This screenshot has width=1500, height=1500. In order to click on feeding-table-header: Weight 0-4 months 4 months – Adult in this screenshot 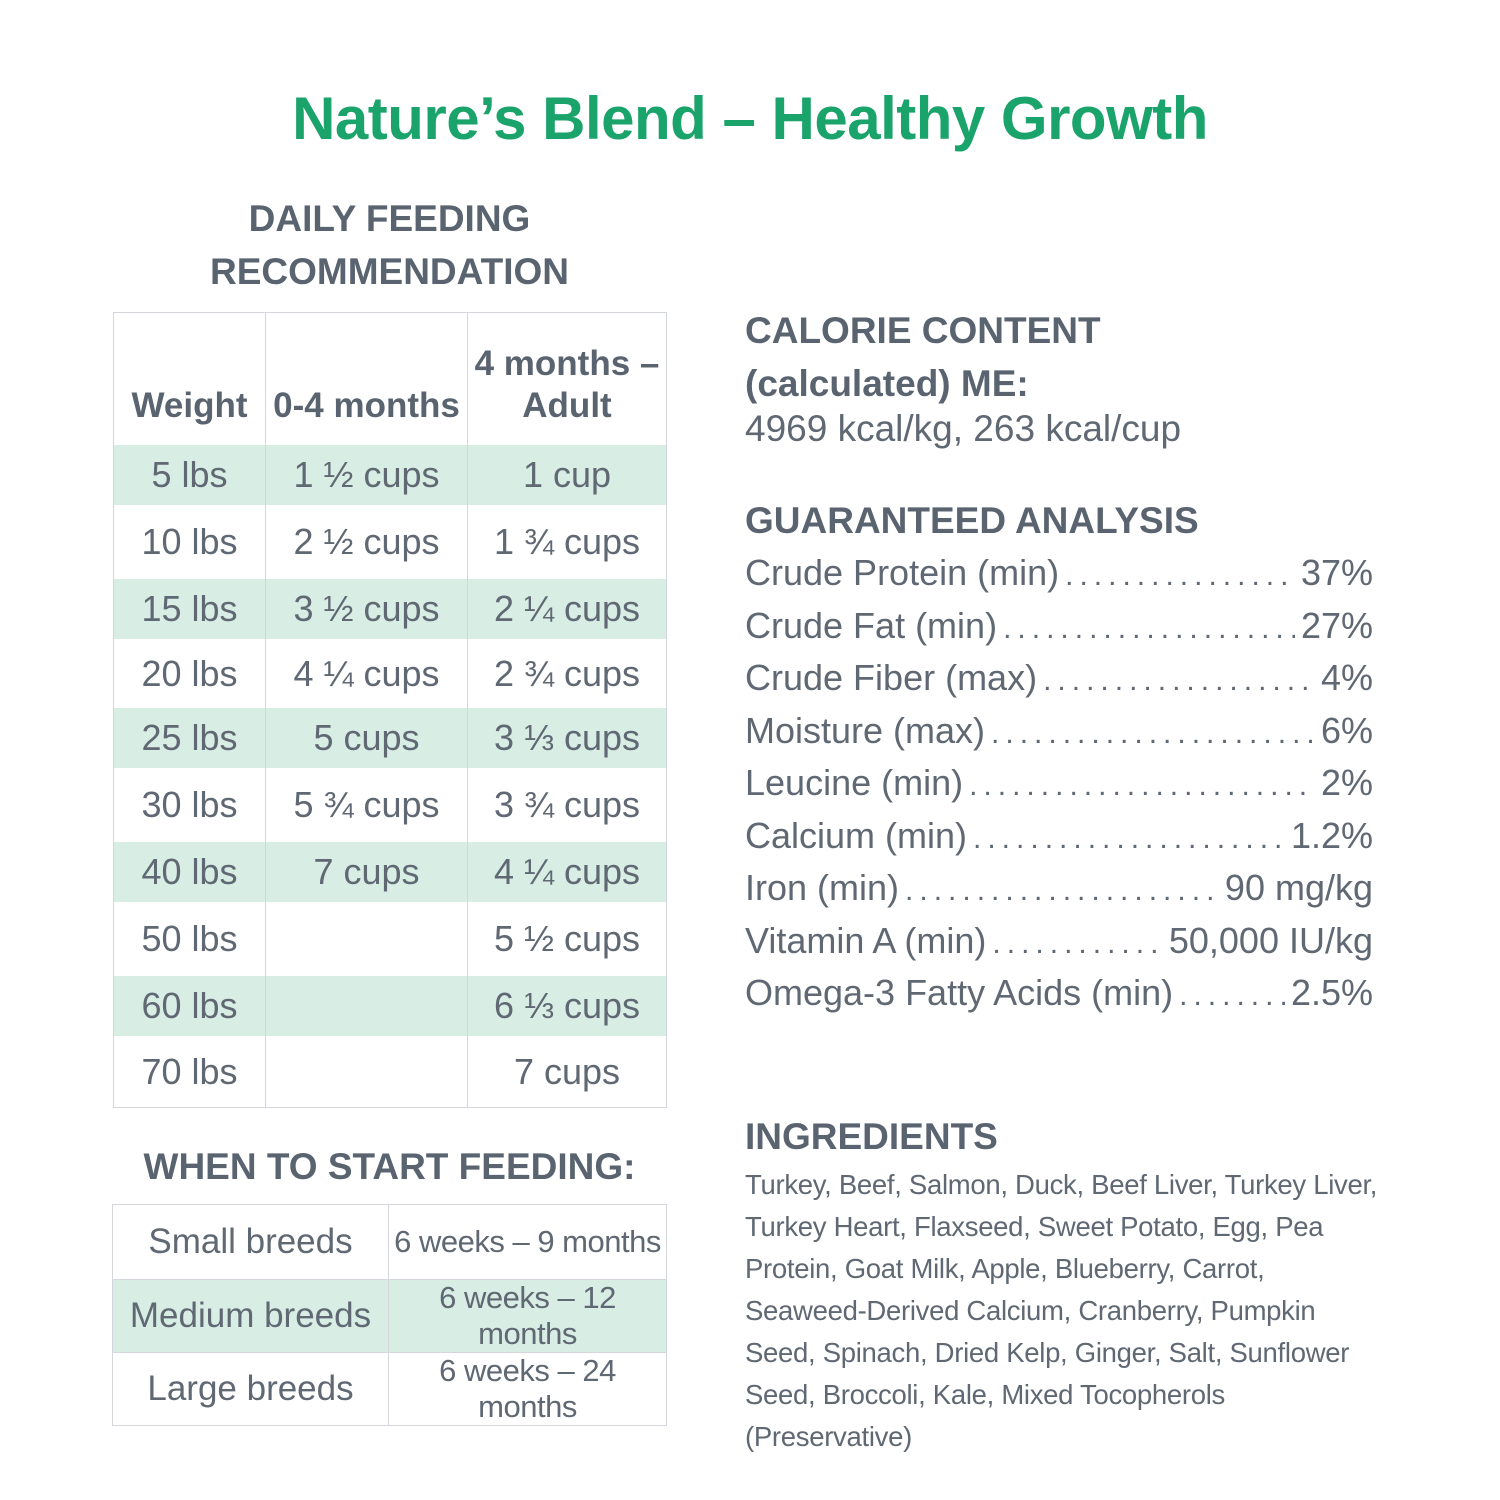, I will do `click(390, 378)`.